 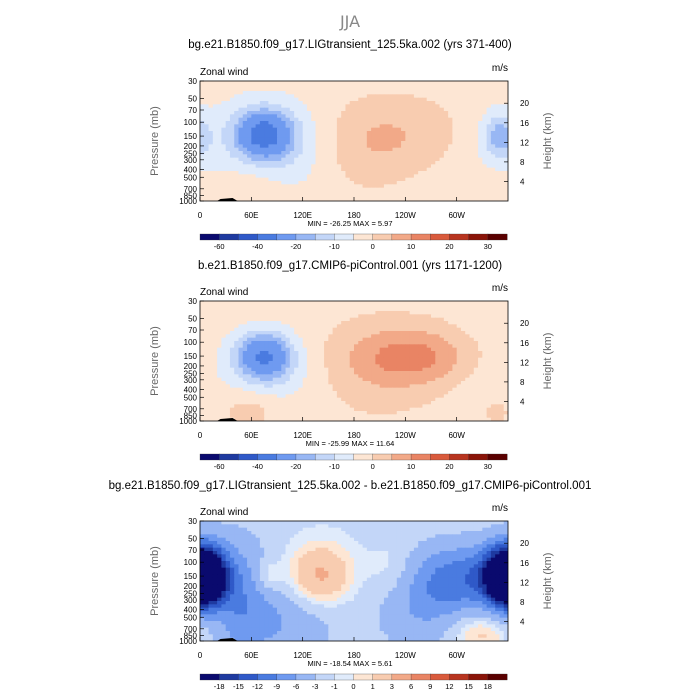 What do you see at coordinates (373, 686) in the screenshot?
I see `colorbar-label: 1` at bounding box center [373, 686].